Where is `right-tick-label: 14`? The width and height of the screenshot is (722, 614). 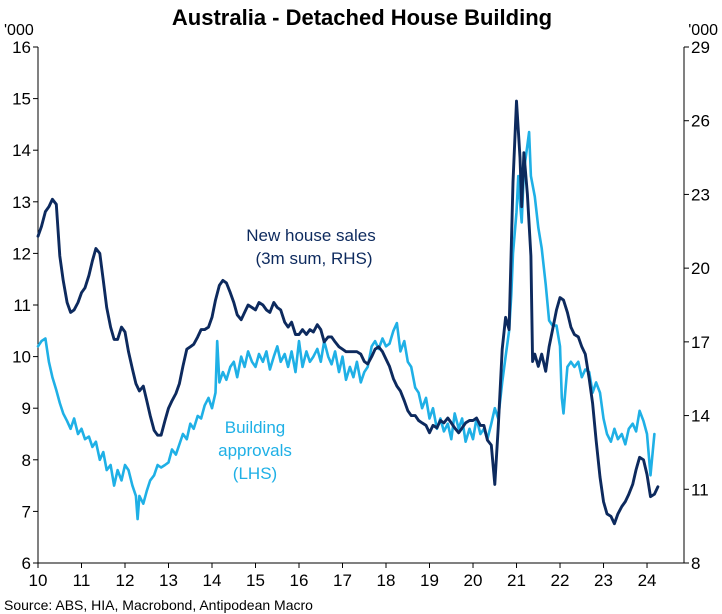
right-tick-label: 14 is located at coordinates (700, 416).